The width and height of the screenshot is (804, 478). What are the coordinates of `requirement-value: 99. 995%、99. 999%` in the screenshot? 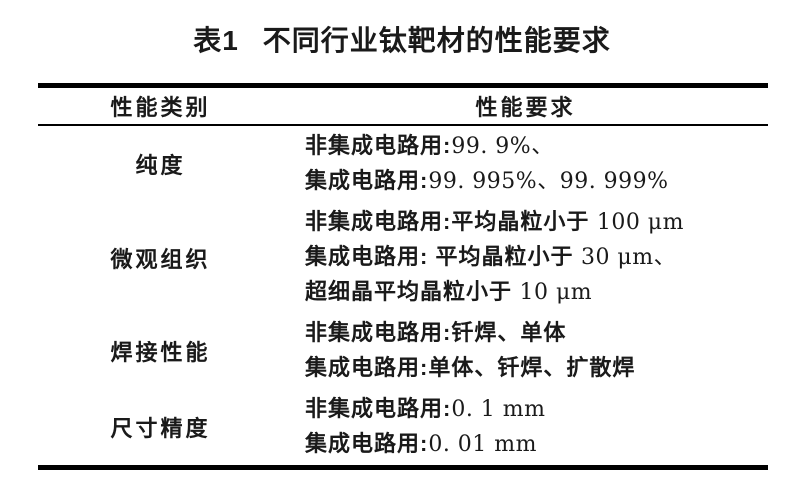 It's located at (548, 181).